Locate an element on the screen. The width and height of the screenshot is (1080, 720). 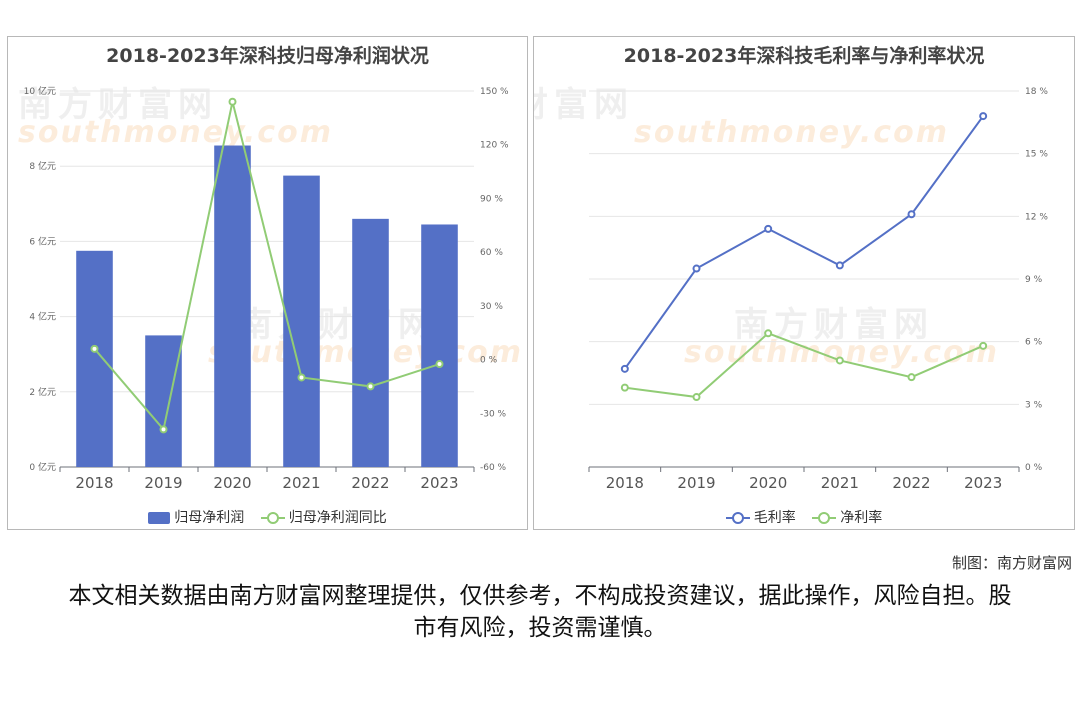
y-right-tick-label: 12 % is located at coordinates (1036, 217).